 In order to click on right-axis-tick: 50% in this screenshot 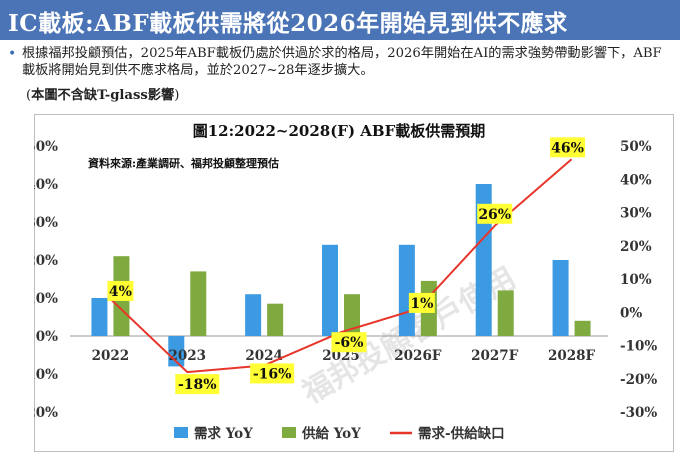, I will do `click(636, 147)`.